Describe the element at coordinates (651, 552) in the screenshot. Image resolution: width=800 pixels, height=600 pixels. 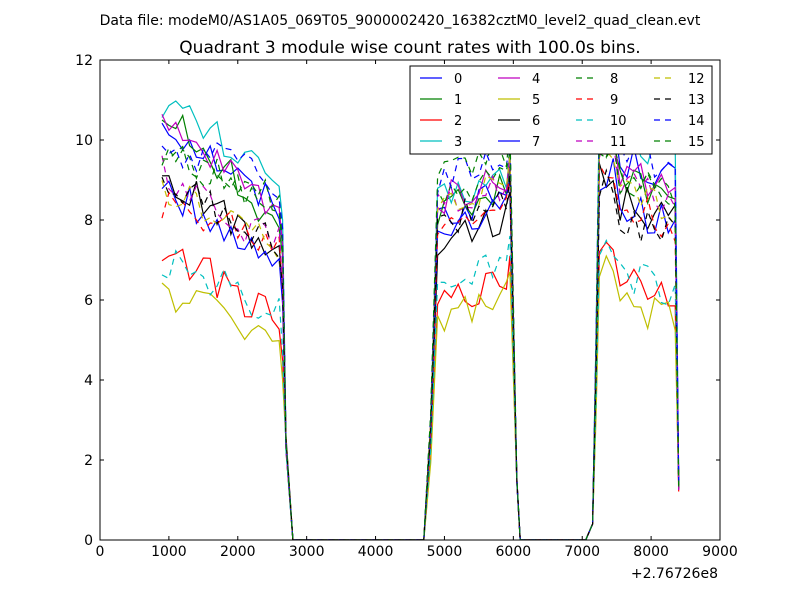
I see `x-tick-label: 8000` at that location.